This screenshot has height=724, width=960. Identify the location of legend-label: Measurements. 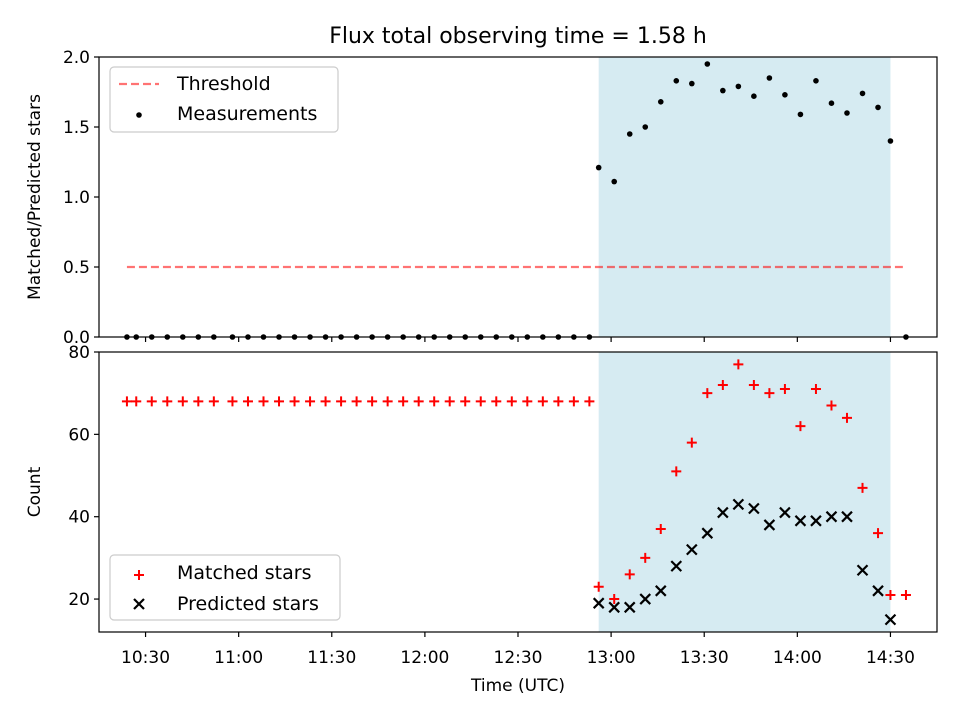
(247, 114).